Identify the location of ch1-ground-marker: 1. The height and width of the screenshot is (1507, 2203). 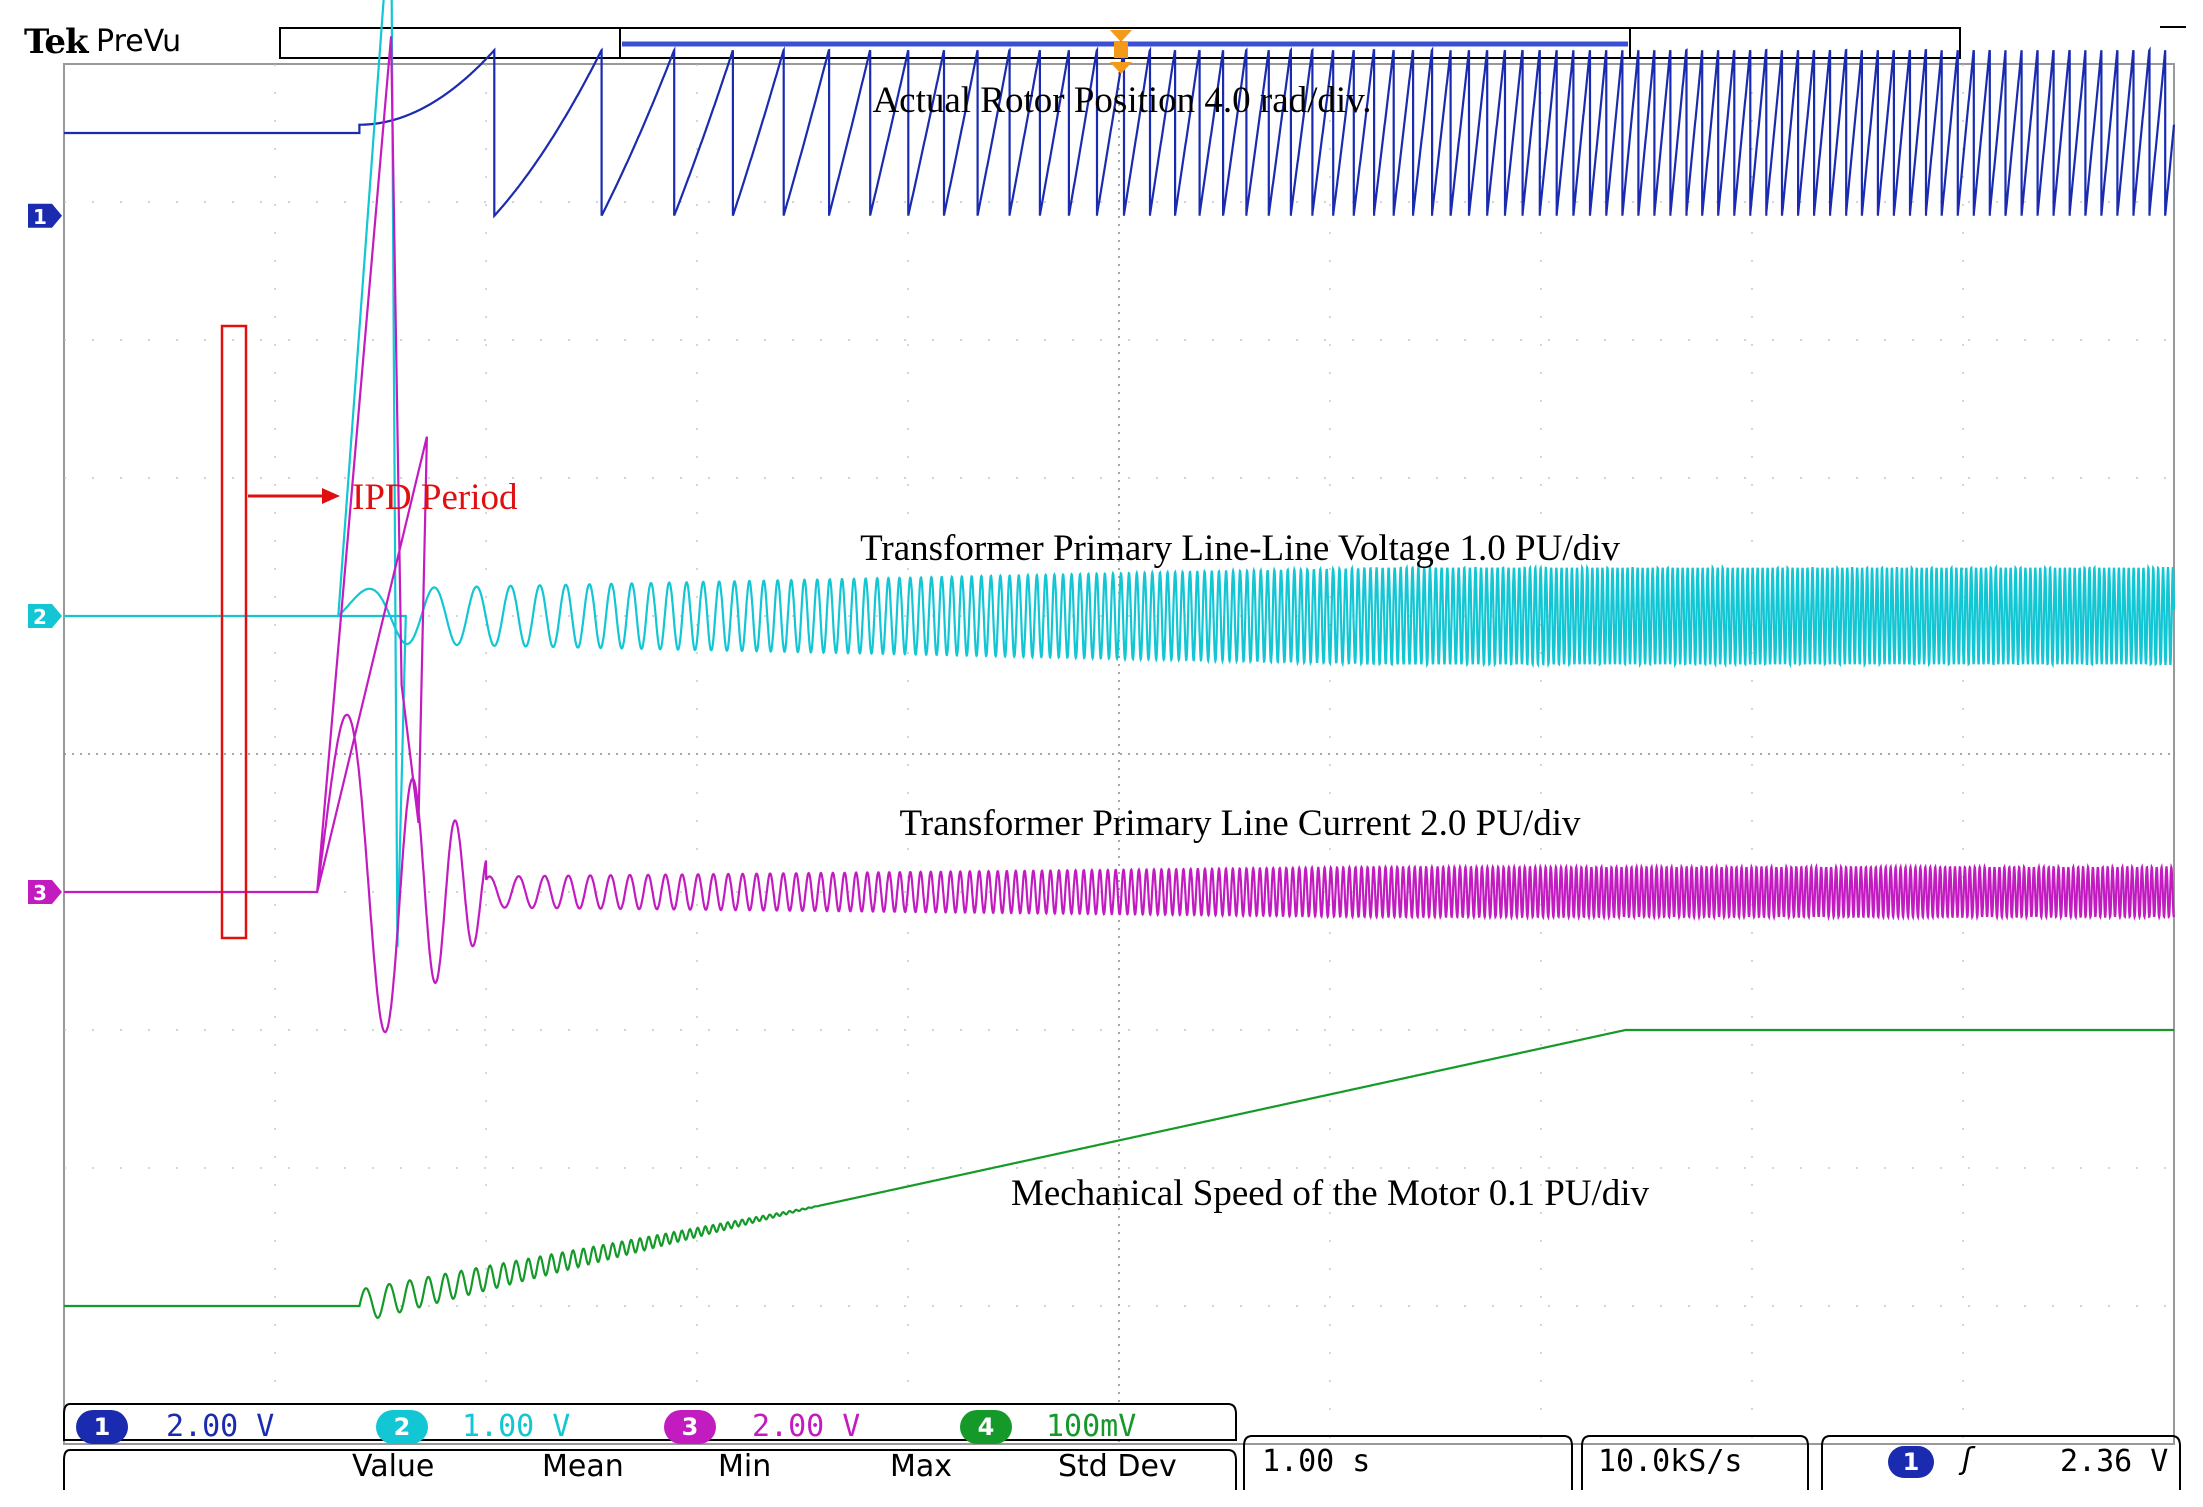
(45, 216).